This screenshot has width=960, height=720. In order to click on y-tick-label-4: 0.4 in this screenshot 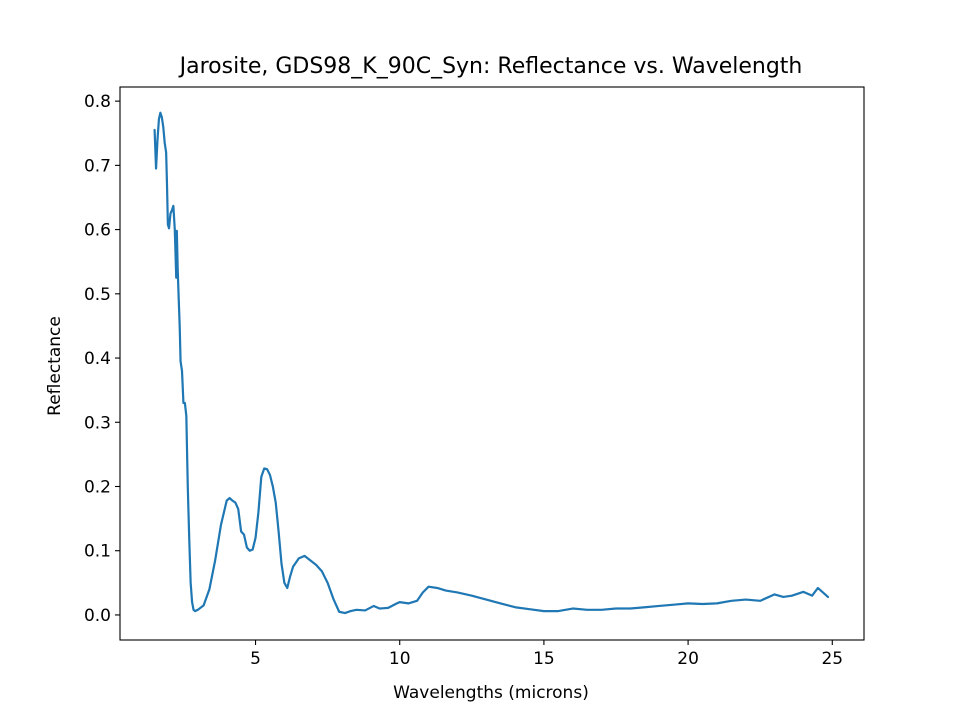, I will do `click(97, 359)`.